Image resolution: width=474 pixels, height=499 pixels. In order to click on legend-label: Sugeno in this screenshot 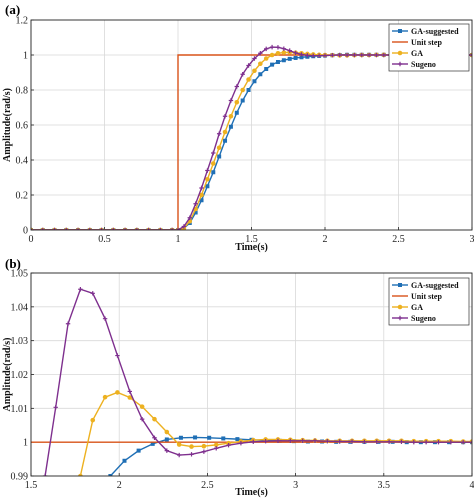, I will do `click(423, 64)`.